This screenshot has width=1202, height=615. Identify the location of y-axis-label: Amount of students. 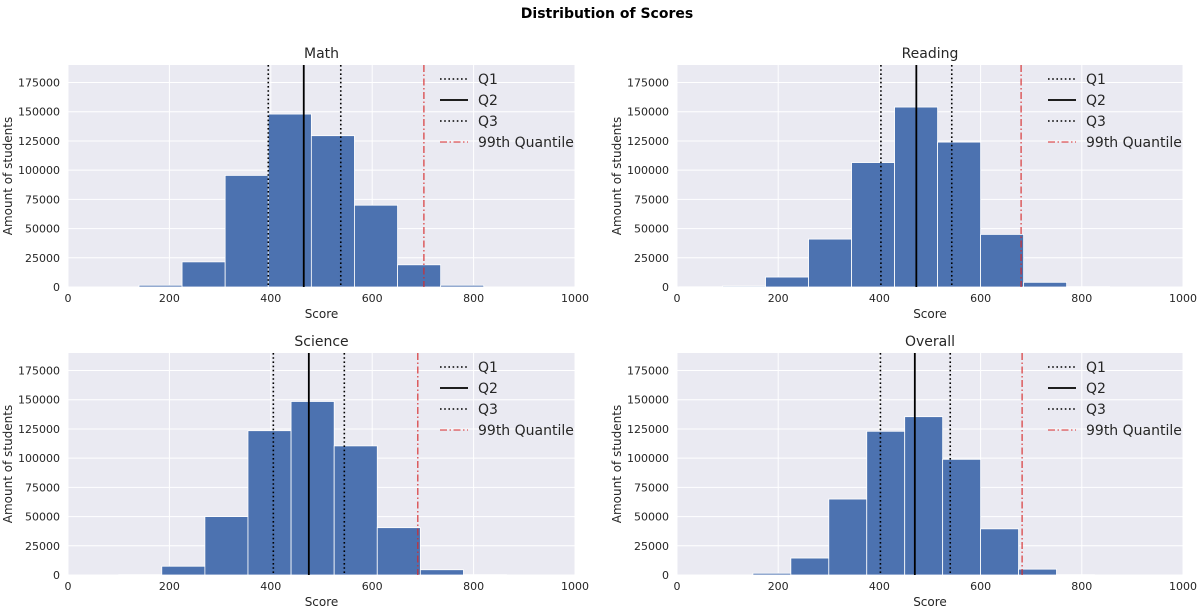
(8, 464).